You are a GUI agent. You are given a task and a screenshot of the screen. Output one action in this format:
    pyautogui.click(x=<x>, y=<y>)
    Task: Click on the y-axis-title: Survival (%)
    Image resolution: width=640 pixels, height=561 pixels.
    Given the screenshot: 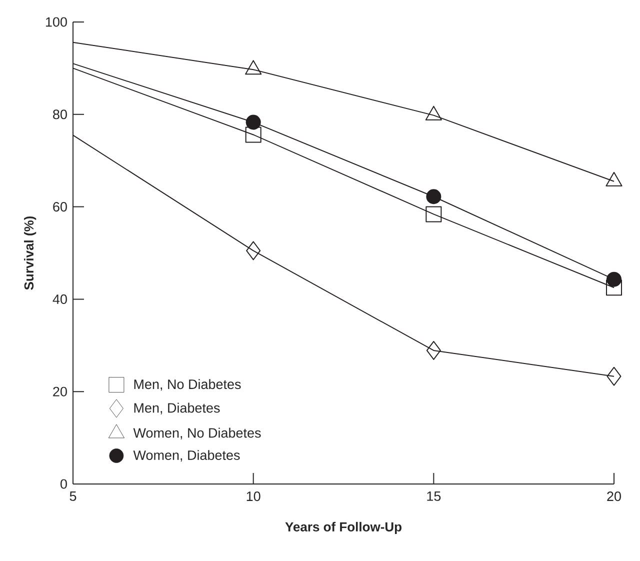 What is the action you would take?
    pyautogui.click(x=30, y=253)
    